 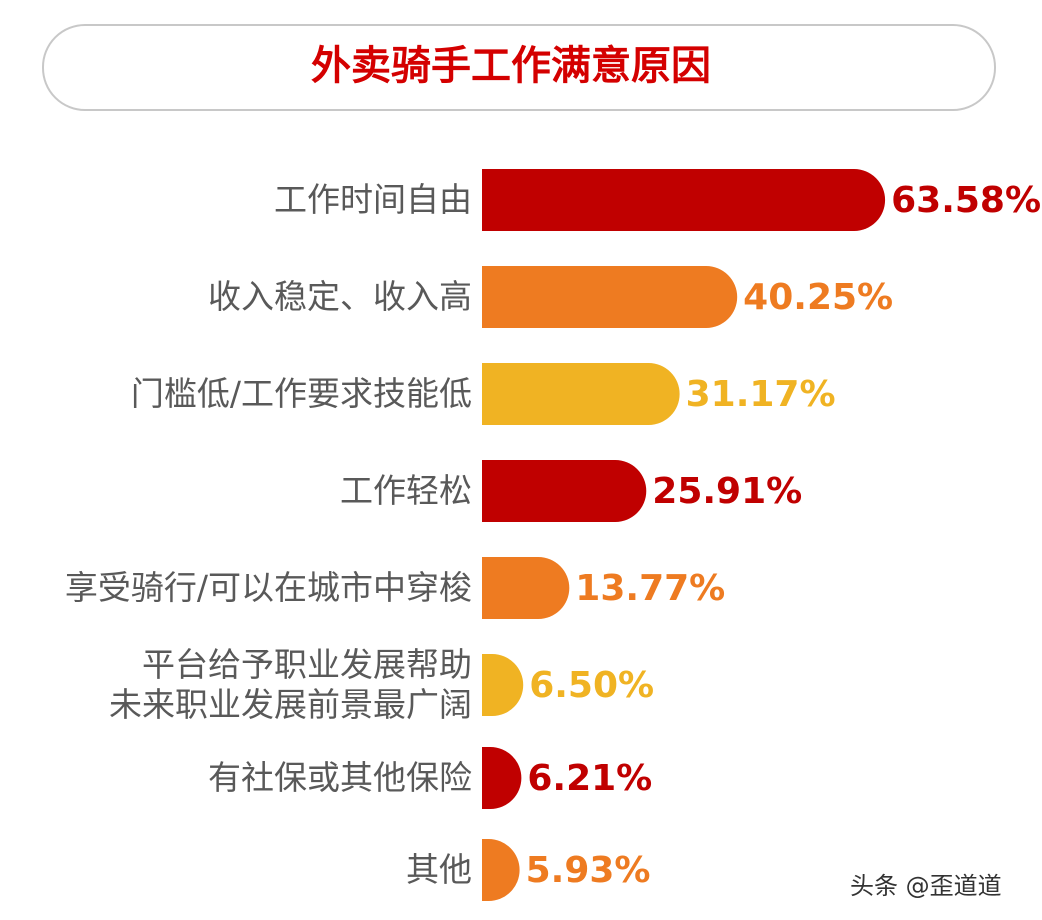 I want to click on category-label: 有社保或其他保险, so click(x=340, y=777).